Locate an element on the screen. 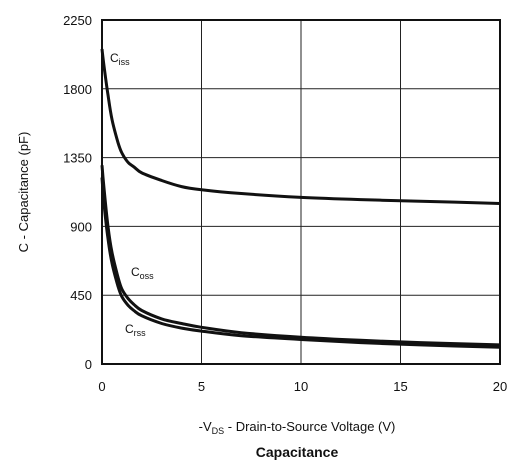 The height and width of the screenshot is (469, 516). series-label-ciss: Ciss is located at coordinates (120, 59).